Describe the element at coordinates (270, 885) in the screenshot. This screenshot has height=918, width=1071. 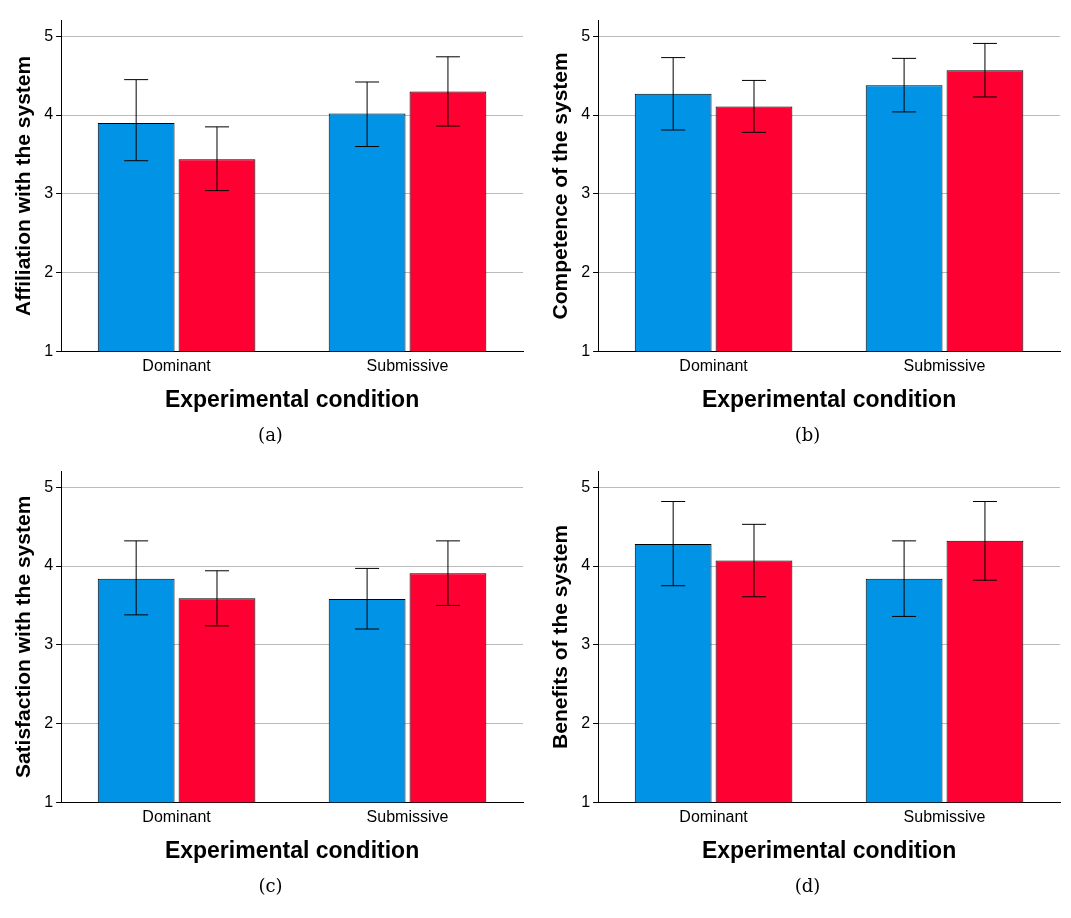
I see `text: (c)` at that location.